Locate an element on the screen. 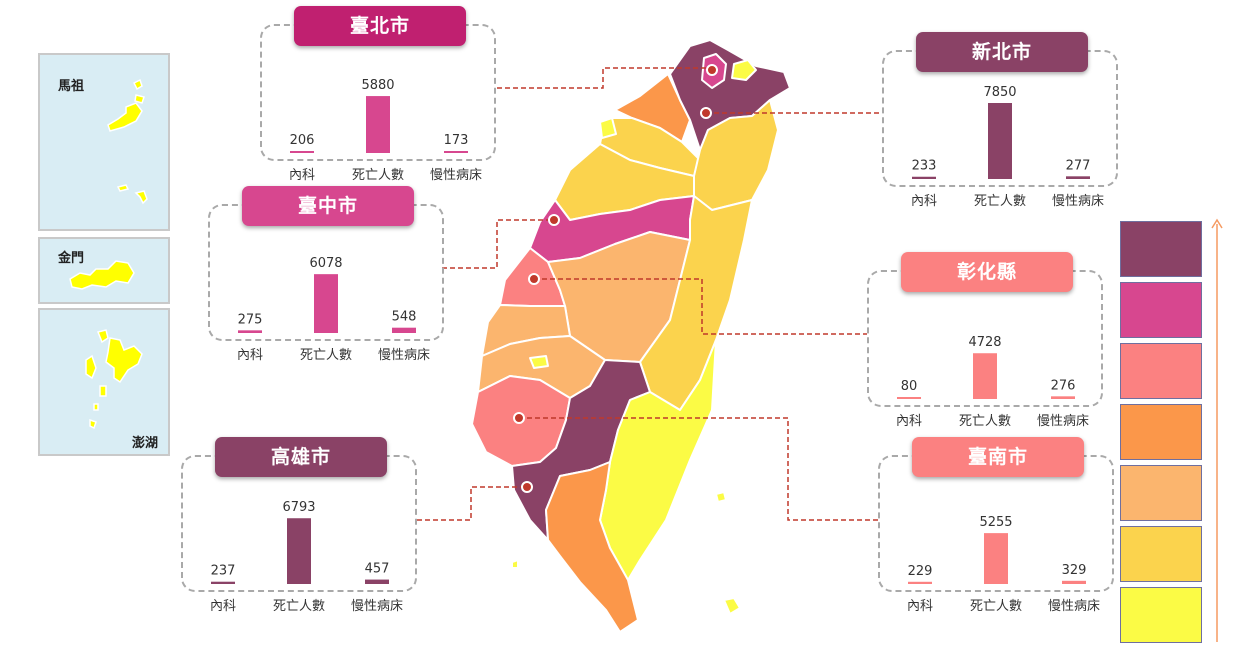 Image resolution: width=1235 pixels, height=655 pixels. panel-bar-chart: 275 內科 6078 死亡人數 548 慢性病床 is located at coordinates (333, 309).